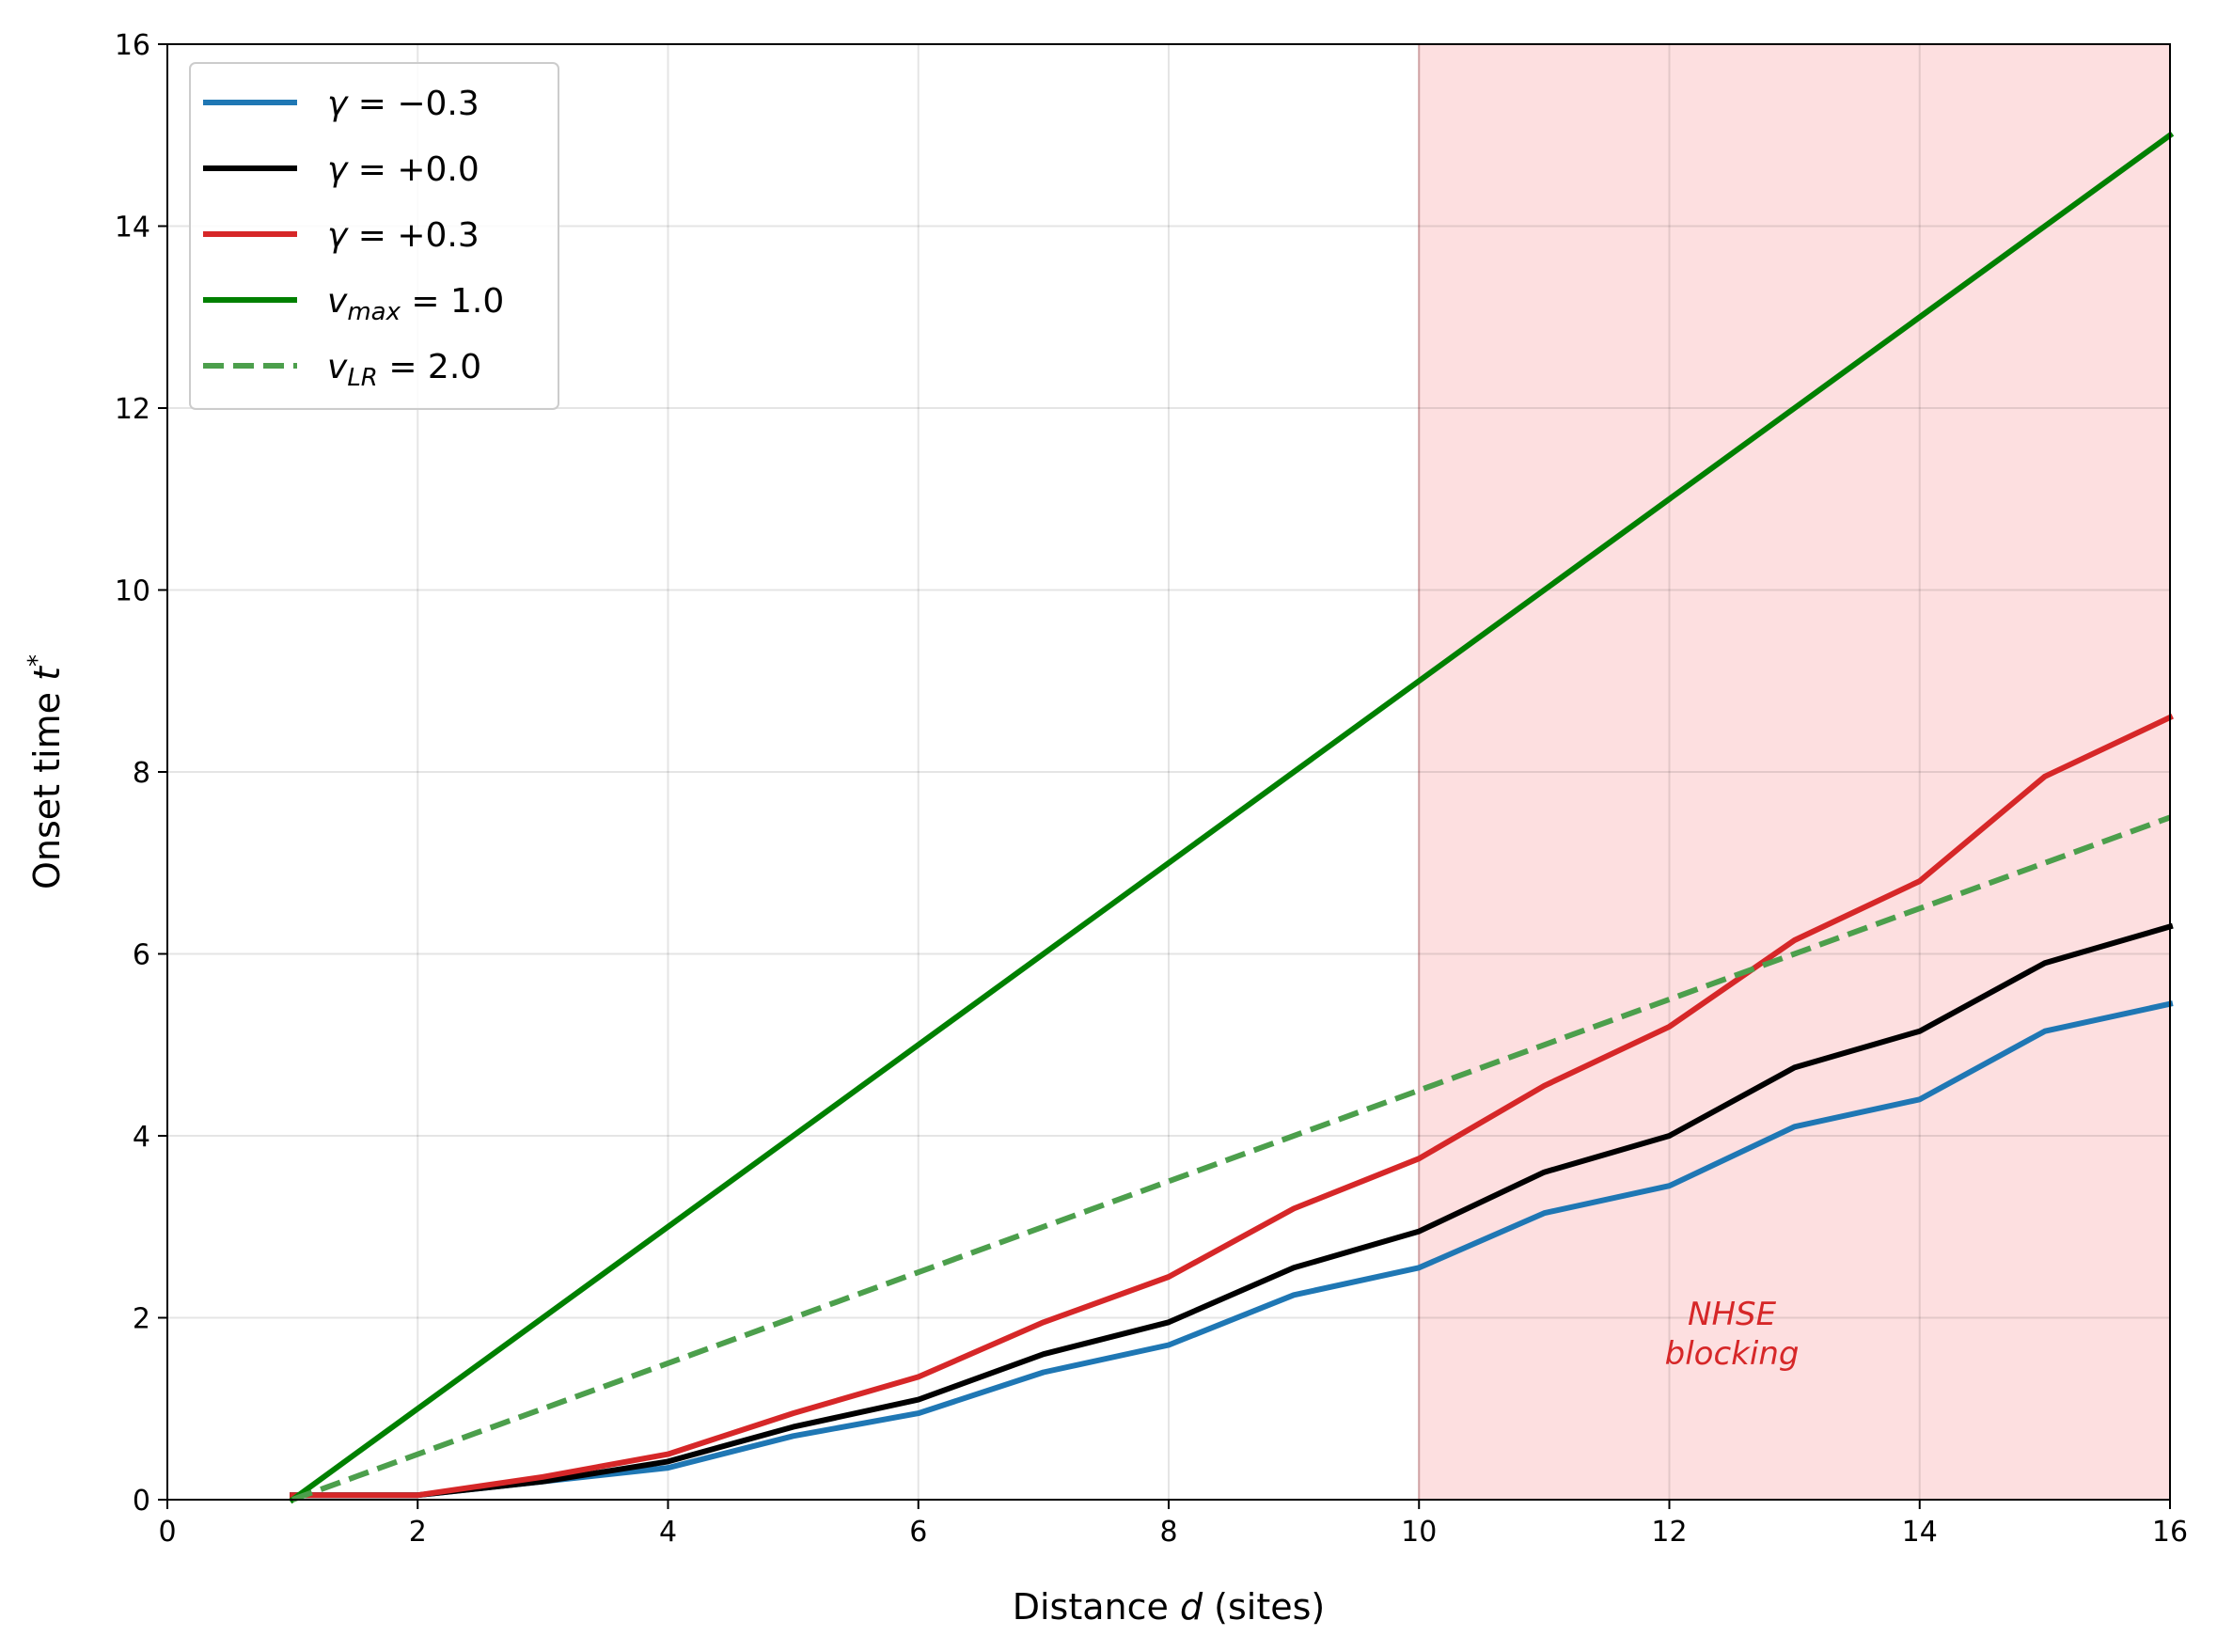 The image size is (2217, 1652). Describe the element at coordinates (404, 370) in the screenshot. I see `legend-label-4: vLR = 2.0` at that location.